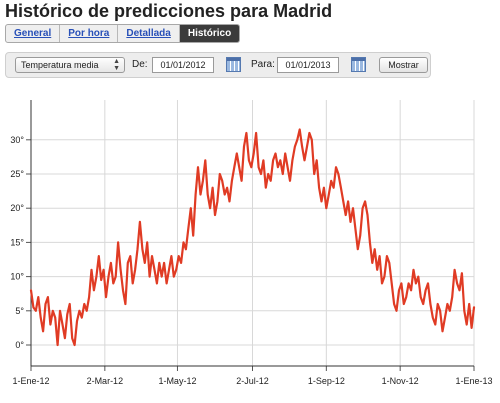 The height and width of the screenshot is (403, 500). Describe the element at coordinates (19, 311) in the screenshot. I see `y-tick-label: 5°` at that location.